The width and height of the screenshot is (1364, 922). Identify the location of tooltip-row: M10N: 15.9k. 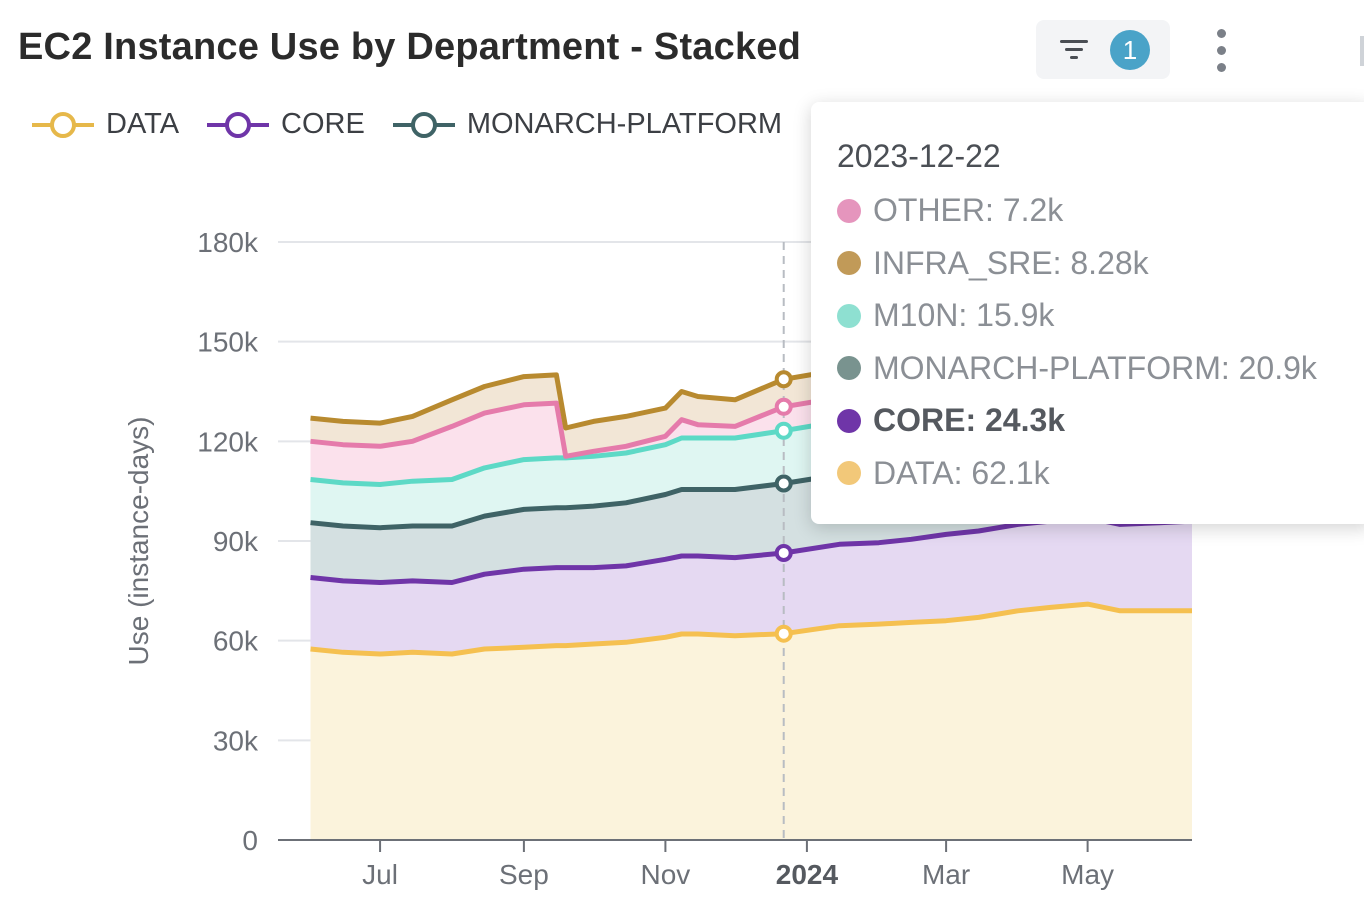
(945, 315).